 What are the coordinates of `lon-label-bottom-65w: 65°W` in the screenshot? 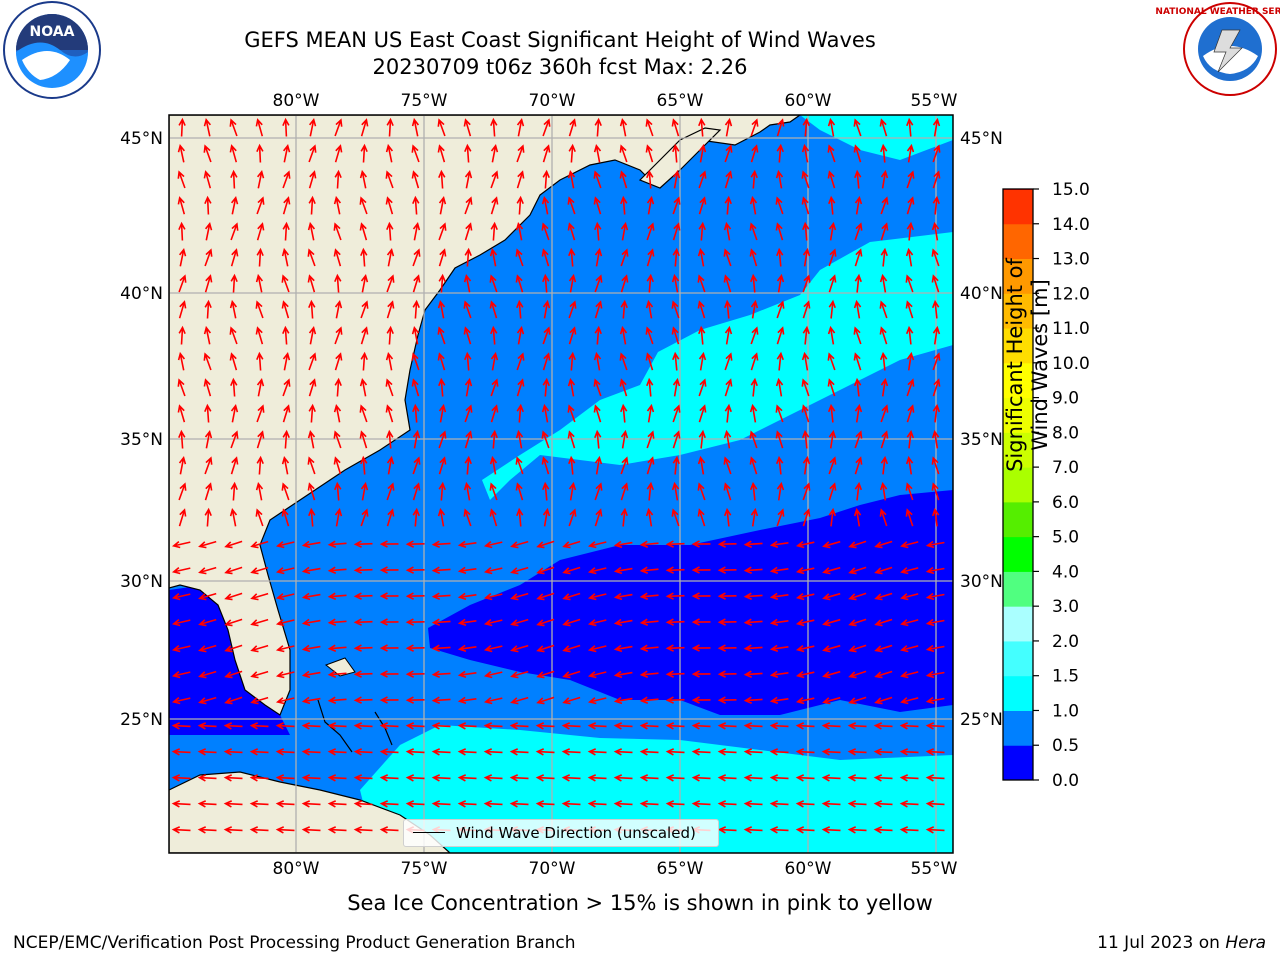 It's located at (680, 869).